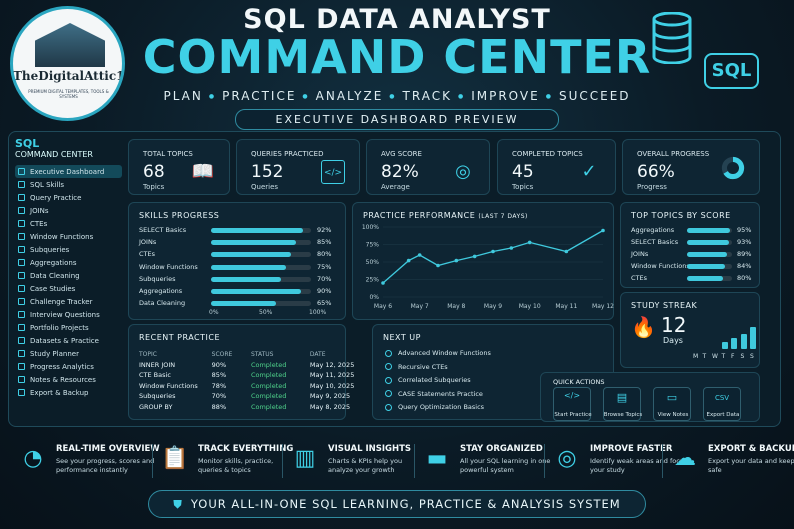  I want to click on sidebar-item-datasets-practice: Datasets & Practice, so click(68, 340).